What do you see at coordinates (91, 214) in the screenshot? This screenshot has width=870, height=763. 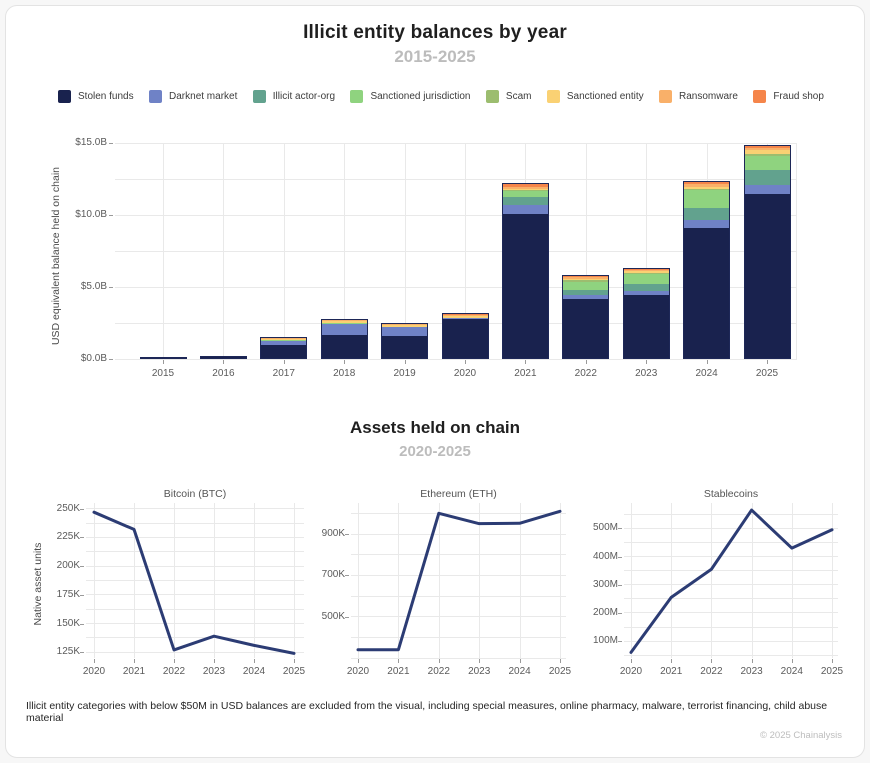 I see `main-y-tick-label: $10.0B` at bounding box center [91, 214].